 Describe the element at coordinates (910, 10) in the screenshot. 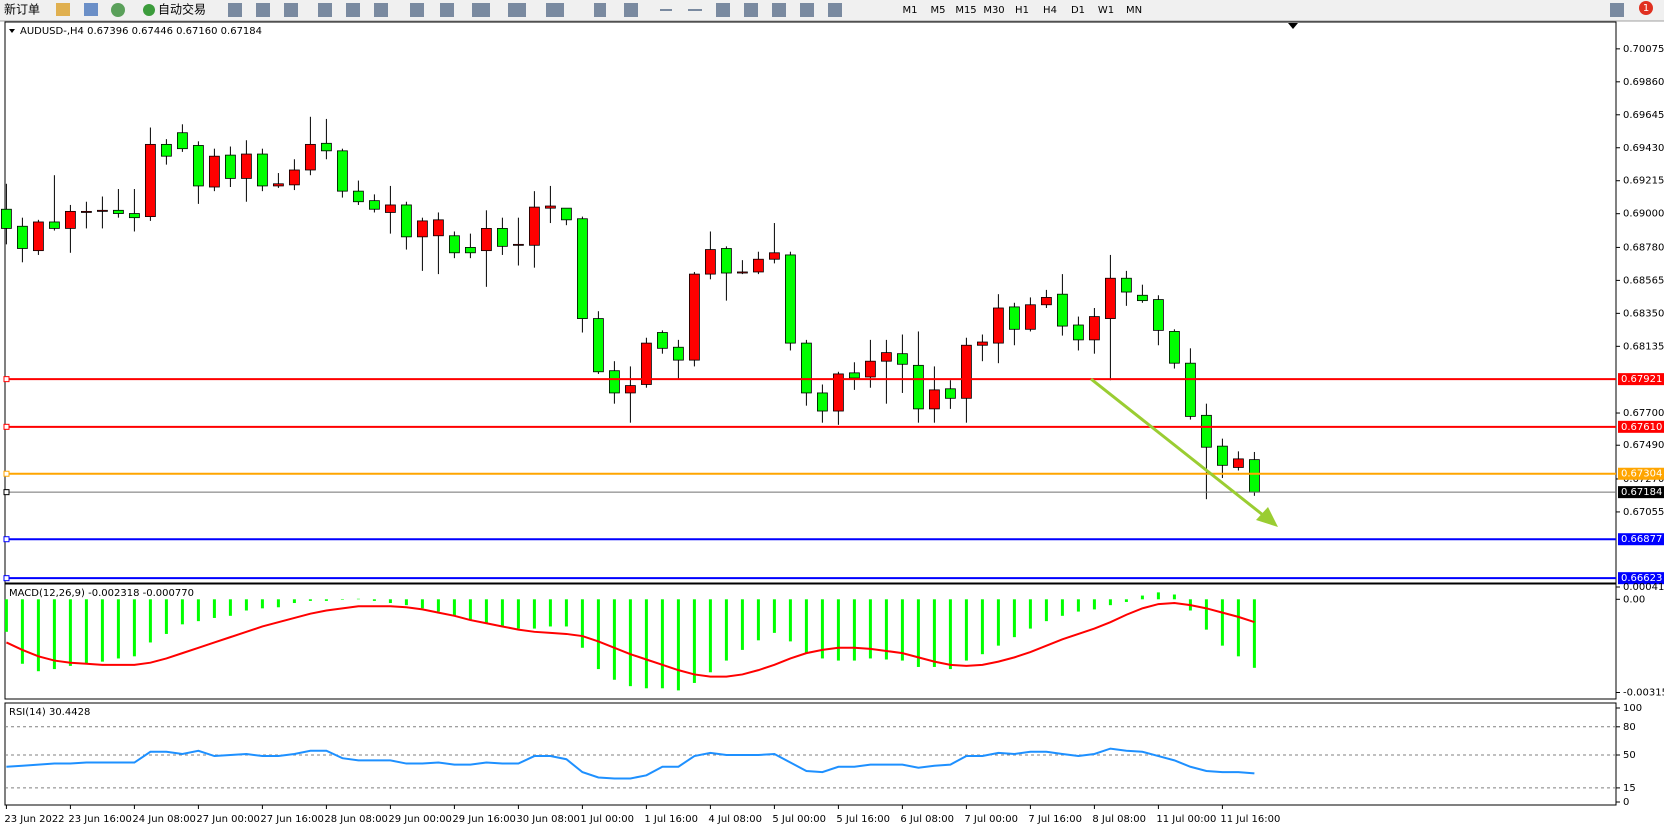

I see `timeframe-button: M1` at that location.